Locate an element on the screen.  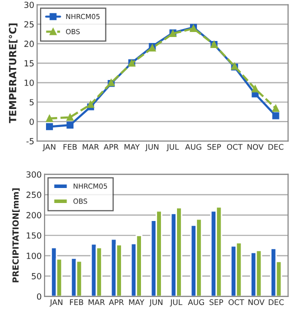
y-tick-label: 5 is located at coordinates (32, 102).